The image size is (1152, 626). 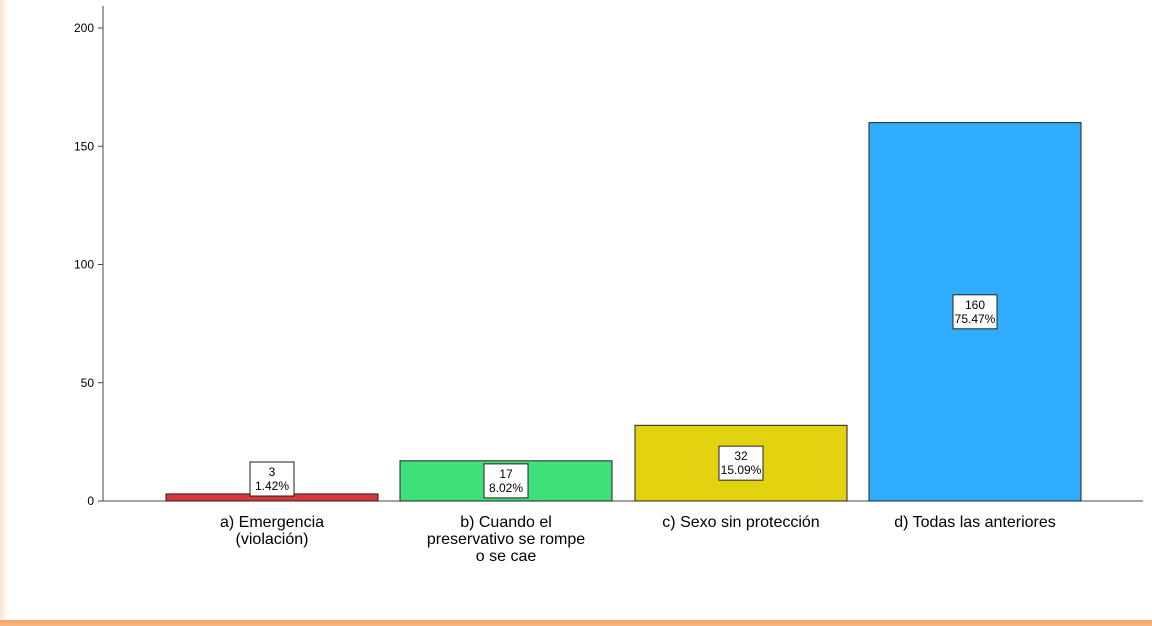 What do you see at coordinates (506, 556) in the screenshot?
I see `category-label: o se cae` at bounding box center [506, 556].